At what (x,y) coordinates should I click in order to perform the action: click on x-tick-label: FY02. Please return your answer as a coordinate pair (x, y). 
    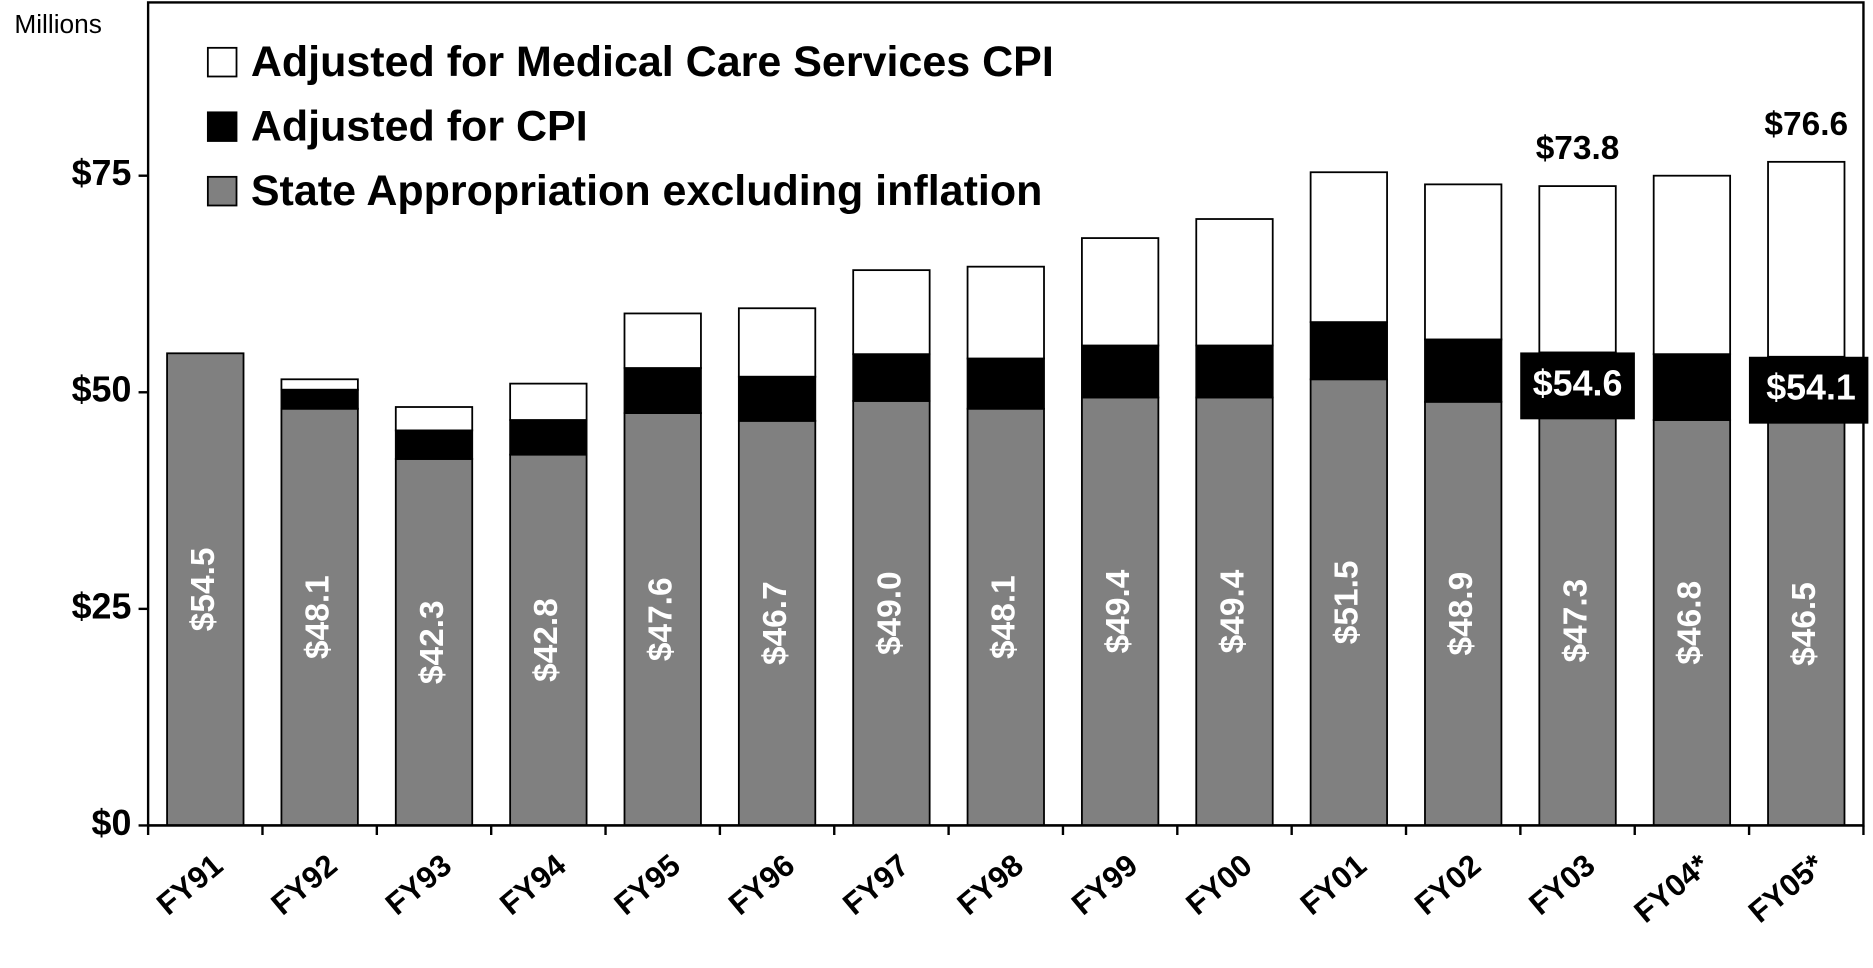
    Looking at the image, I should click on (1447, 884).